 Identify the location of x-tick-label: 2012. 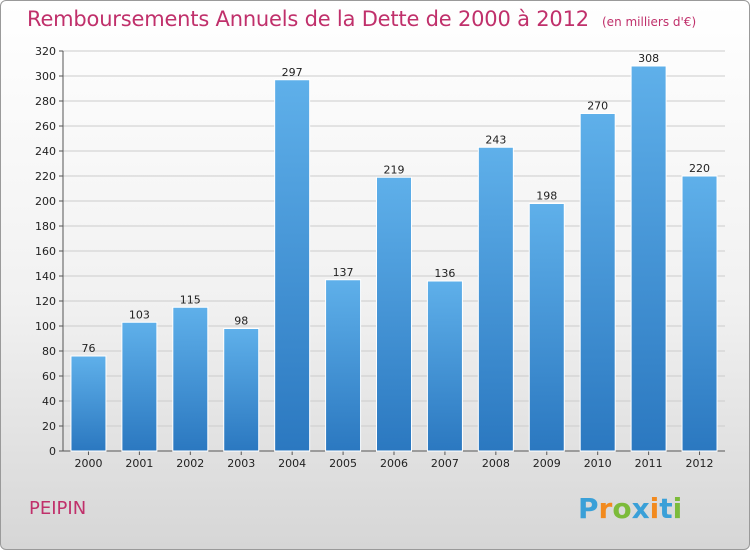
(700, 463).